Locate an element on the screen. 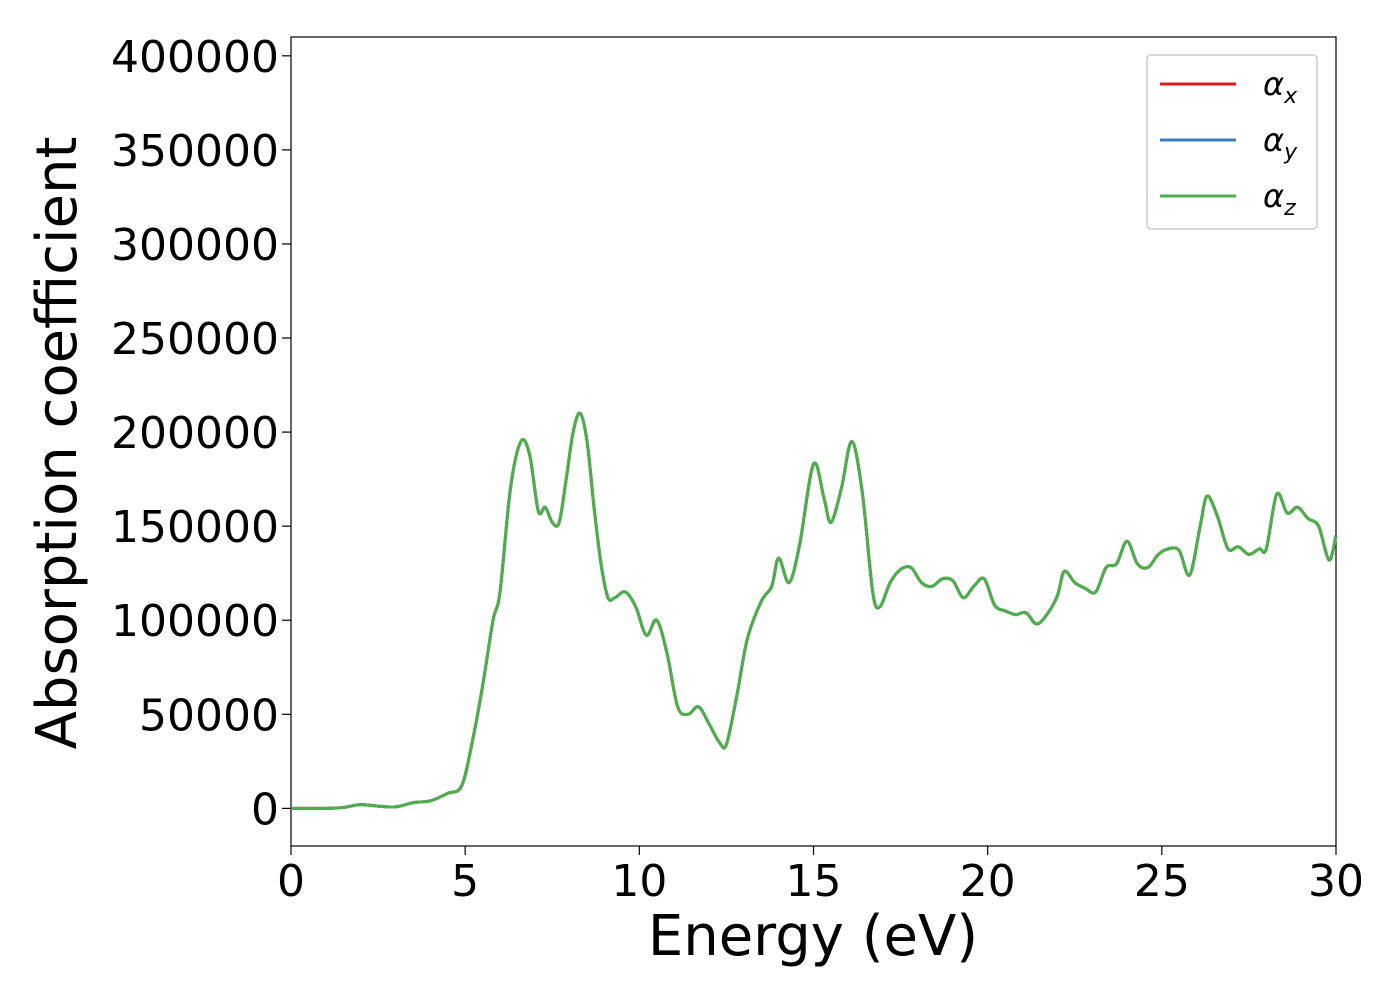 The width and height of the screenshot is (1400, 1000). legend-label-y: αy is located at coordinates (1280, 143).